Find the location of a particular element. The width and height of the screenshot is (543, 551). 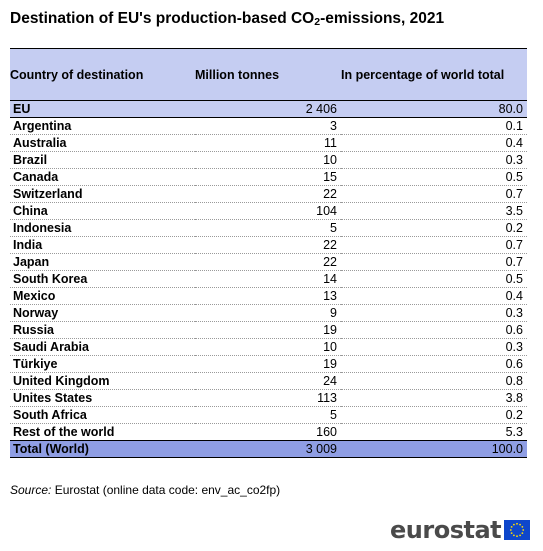

table-row: China 104 3.5 is located at coordinates (268, 211).